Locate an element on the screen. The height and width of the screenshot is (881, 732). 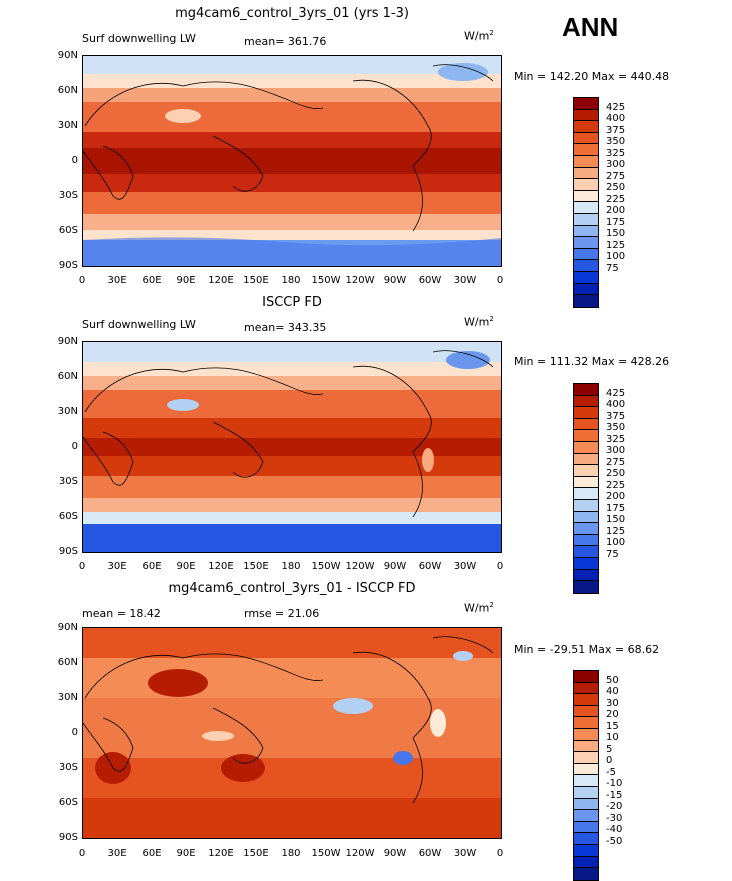
colorbar-label: 20 is located at coordinates (612, 714).